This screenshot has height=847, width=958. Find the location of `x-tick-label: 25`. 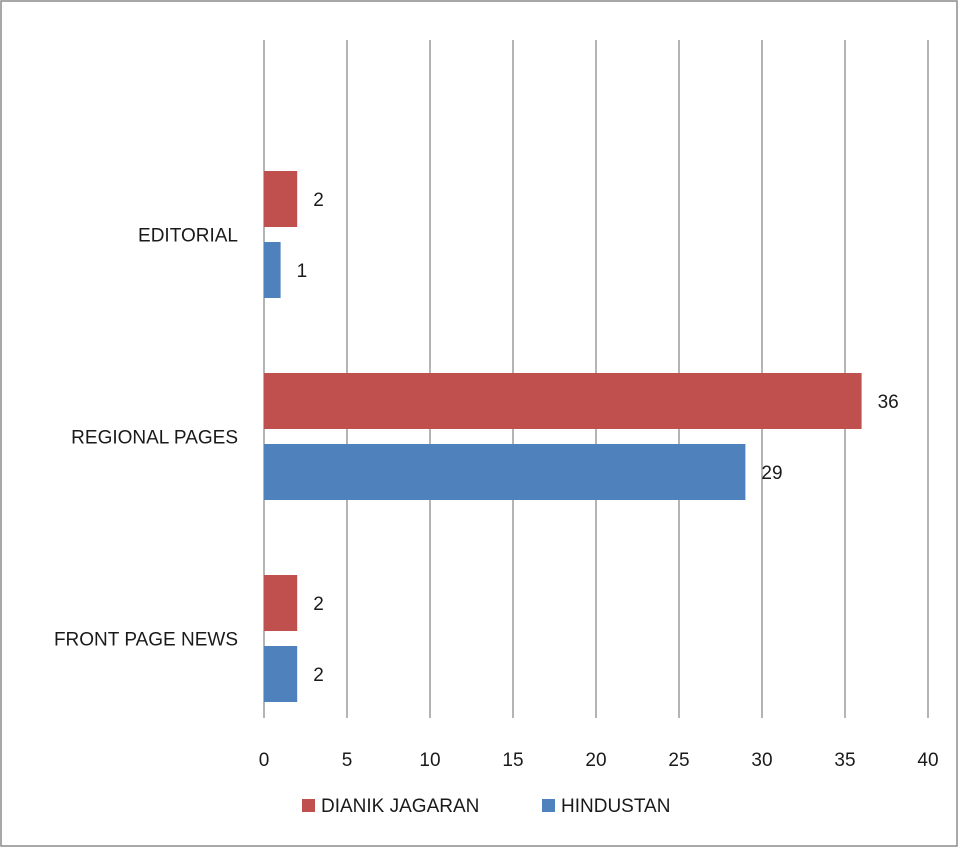

x-tick-label: 25 is located at coordinates (678, 760).